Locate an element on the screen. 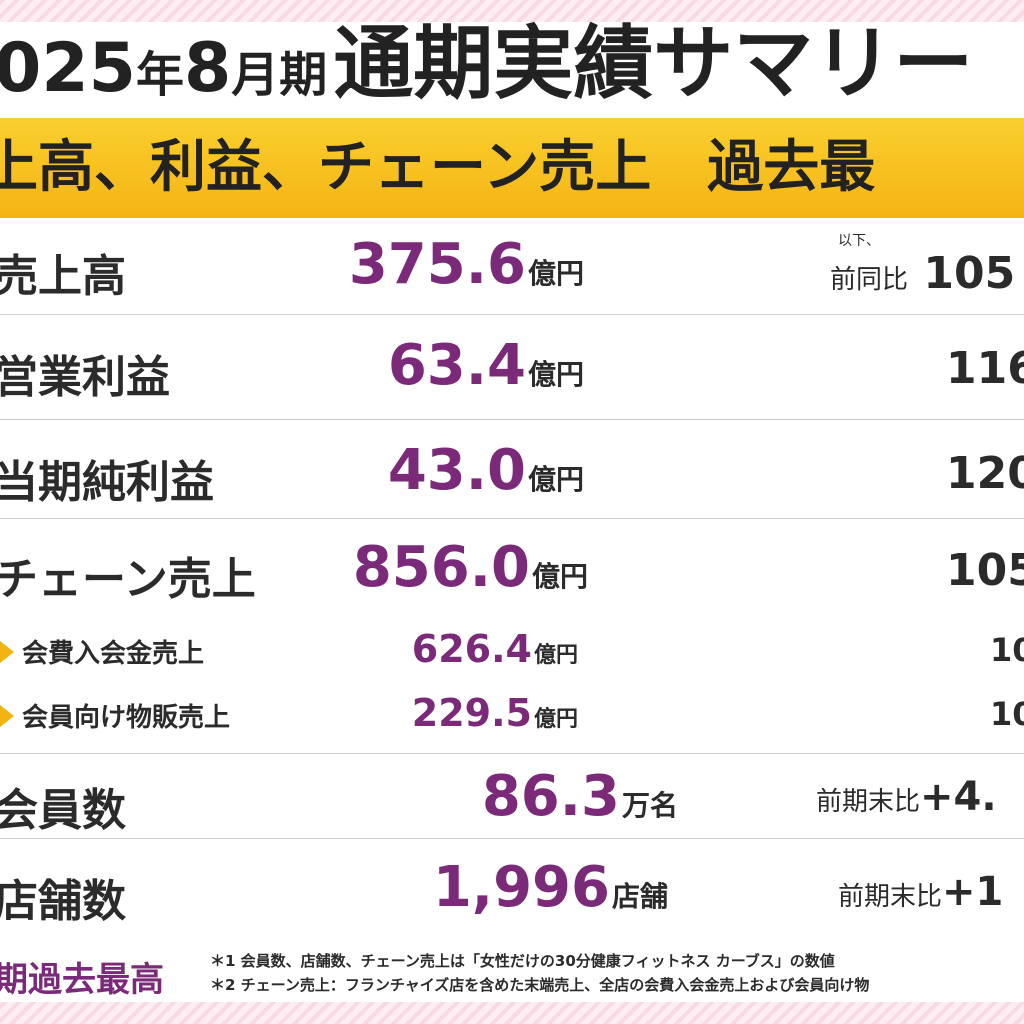  sub-metric-label: 会員向け物販売上 is located at coordinates (126, 718).